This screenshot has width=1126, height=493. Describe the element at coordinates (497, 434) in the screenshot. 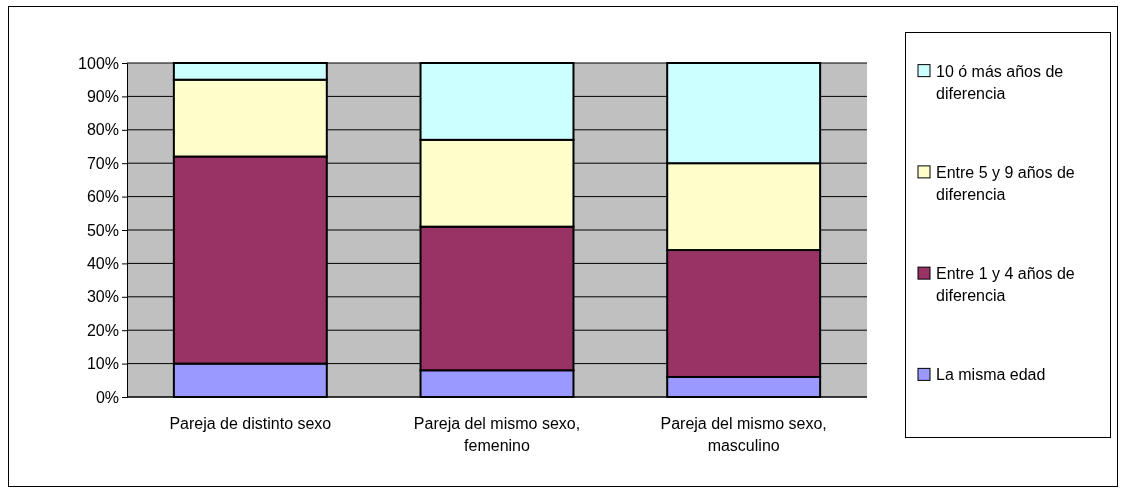

I see `x-tick-label: Pareja del mismo sexo, femenino` at that location.